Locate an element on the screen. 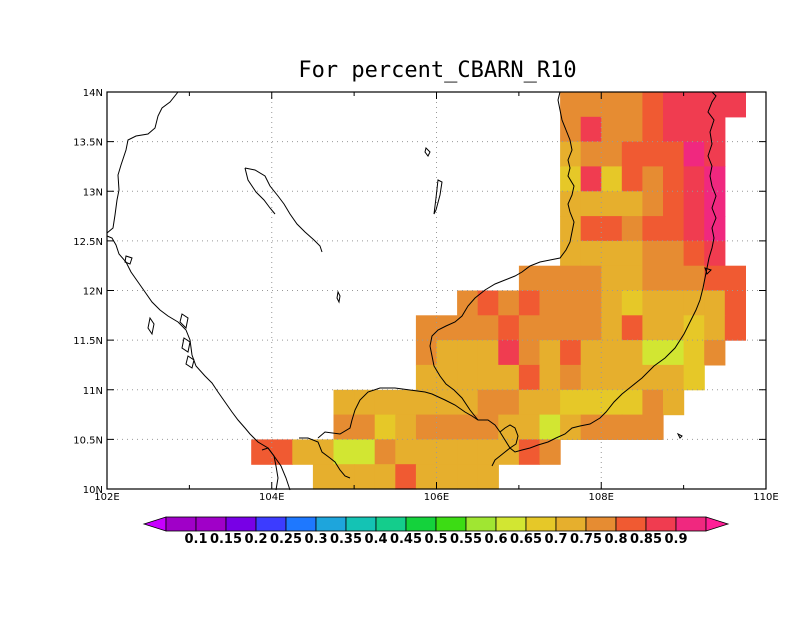 This screenshot has width=800, height=618. colorbar-label: 0.8 is located at coordinates (615, 539).